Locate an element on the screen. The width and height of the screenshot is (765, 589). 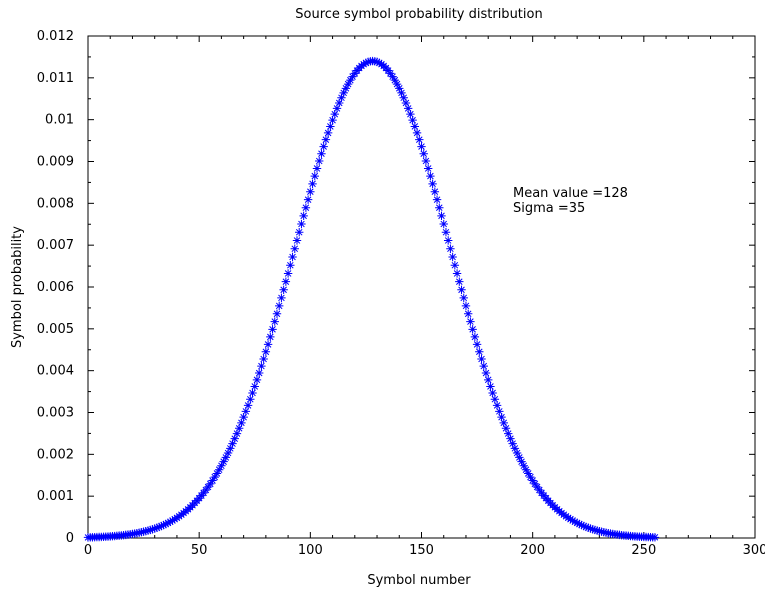
y-tick-label: 0.006 is located at coordinates (55, 287).